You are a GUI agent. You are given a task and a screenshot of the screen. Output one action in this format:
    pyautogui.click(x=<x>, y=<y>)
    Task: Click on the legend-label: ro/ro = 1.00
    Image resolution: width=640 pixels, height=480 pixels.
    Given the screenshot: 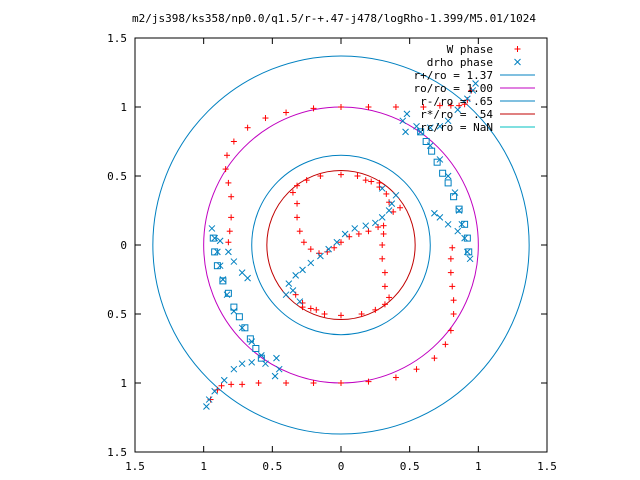 What is the action you would take?
    pyautogui.click(x=453, y=88)
    